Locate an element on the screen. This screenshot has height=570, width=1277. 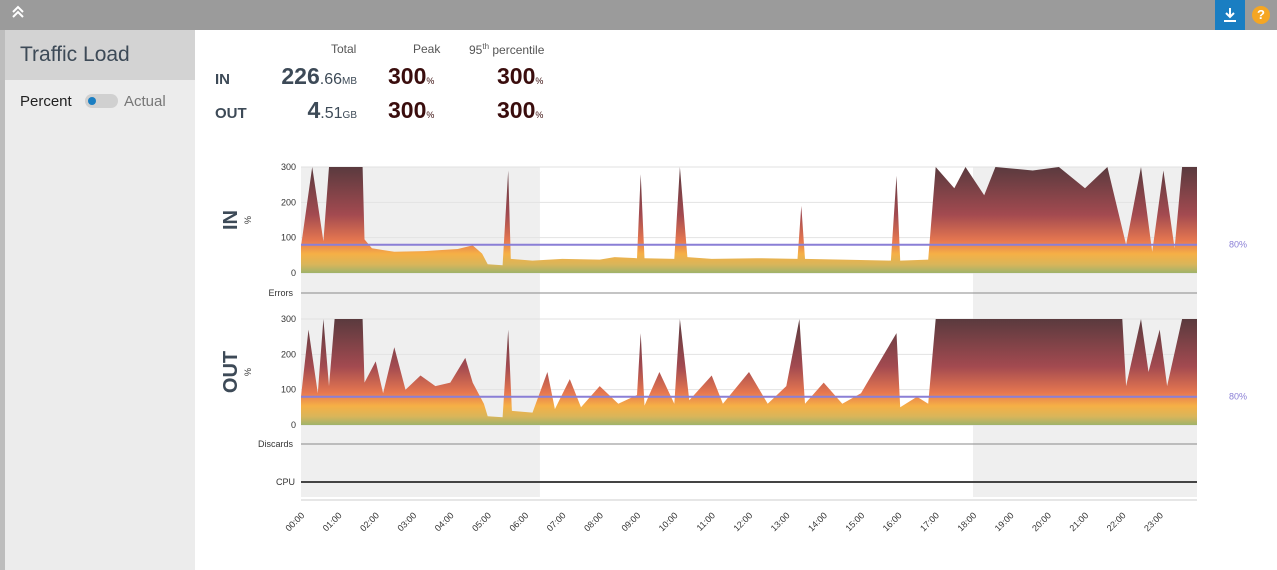
in-threshold-label: 80% is located at coordinates (1238, 245).